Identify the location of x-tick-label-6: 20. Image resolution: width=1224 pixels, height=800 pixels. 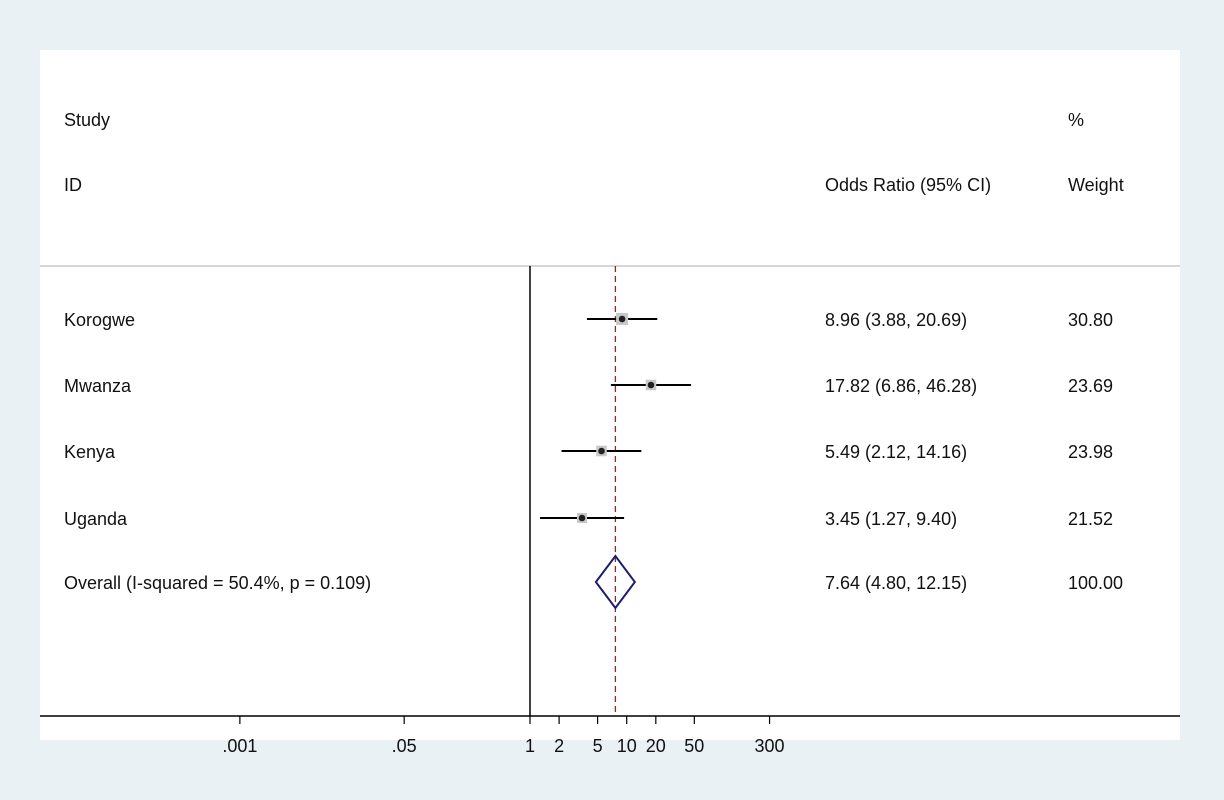
(656, 746).